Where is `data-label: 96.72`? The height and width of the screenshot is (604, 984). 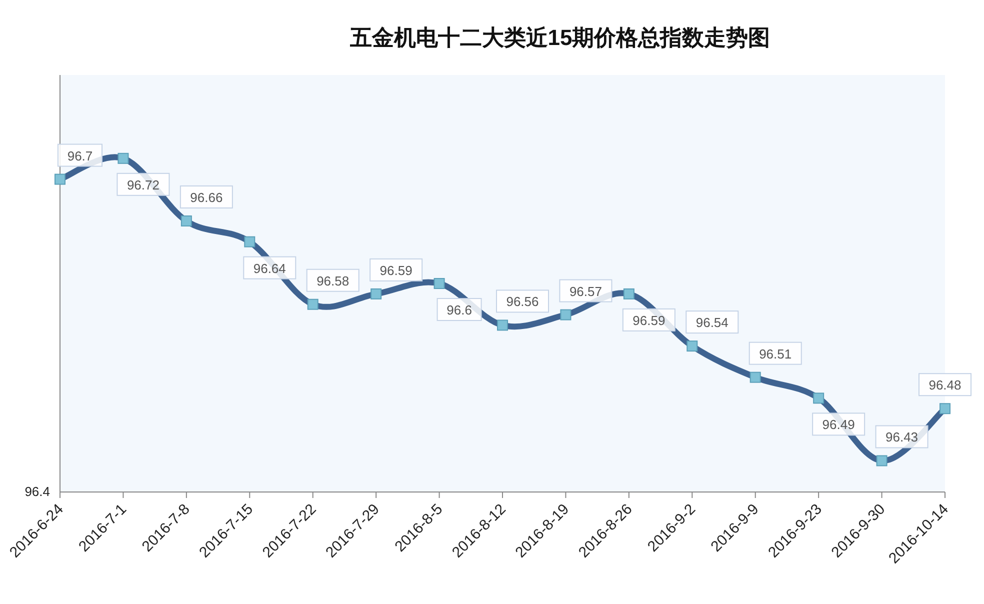
data-label: 96.72 is located at coordinates (143, 184).